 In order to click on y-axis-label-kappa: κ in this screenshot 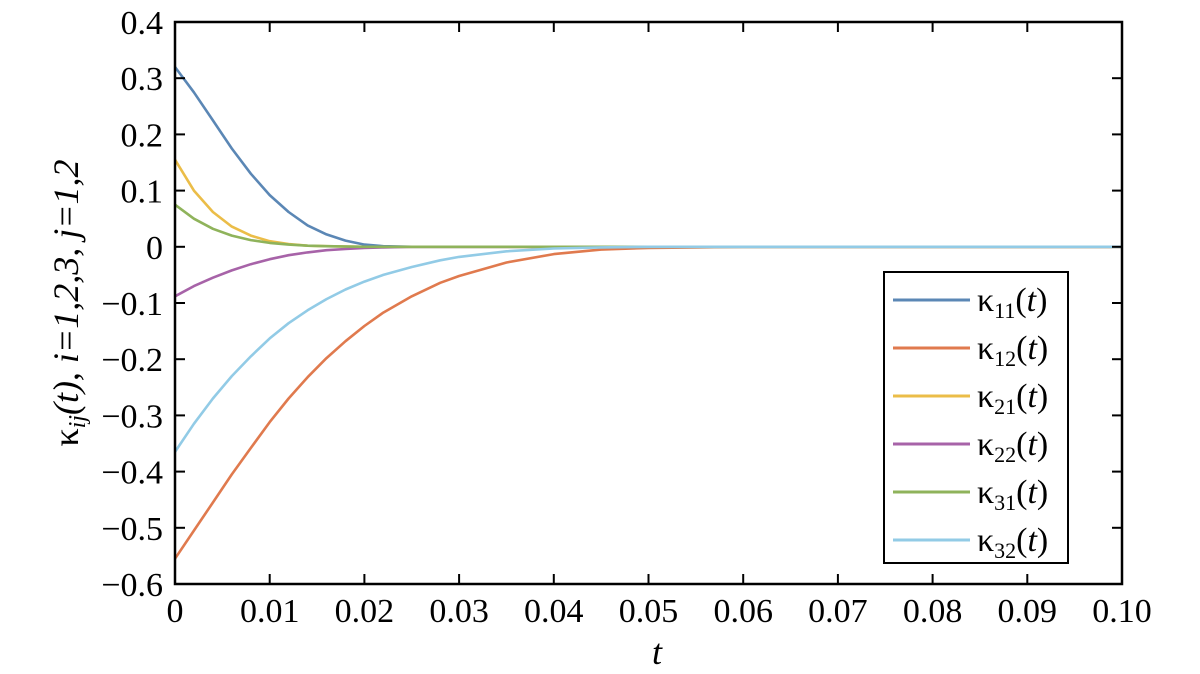, I will do `click(66, 437)`.